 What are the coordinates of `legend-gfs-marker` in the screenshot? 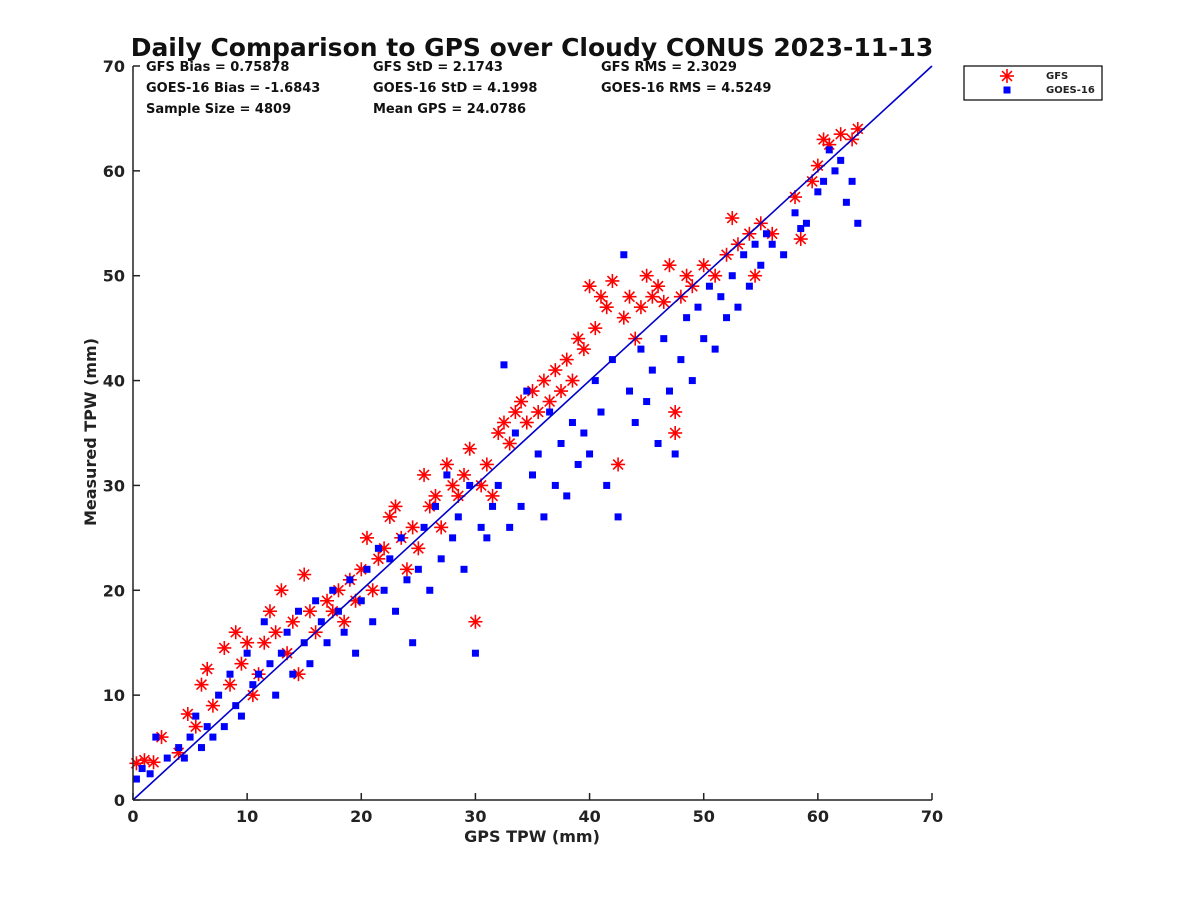 It's located at (1007, 76).